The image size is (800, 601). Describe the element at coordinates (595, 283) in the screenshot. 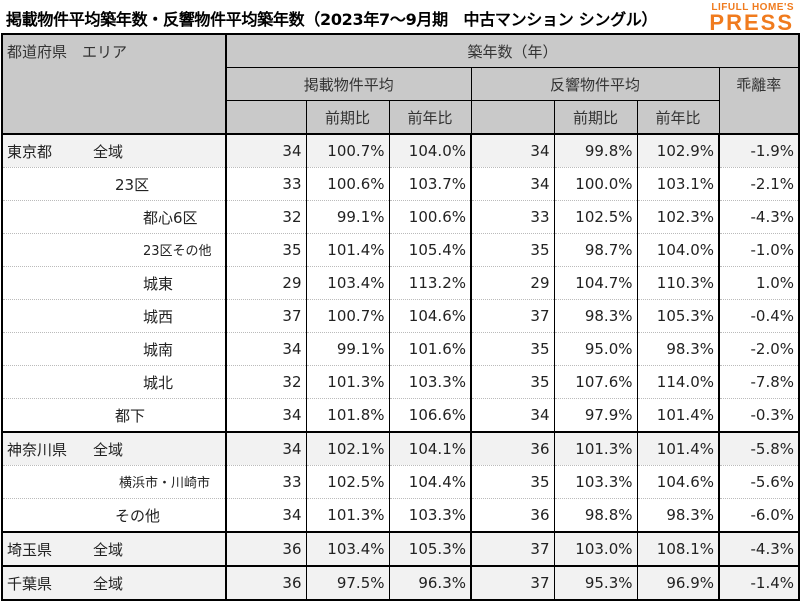

I see `response-qoq: 104.7%` at that location.